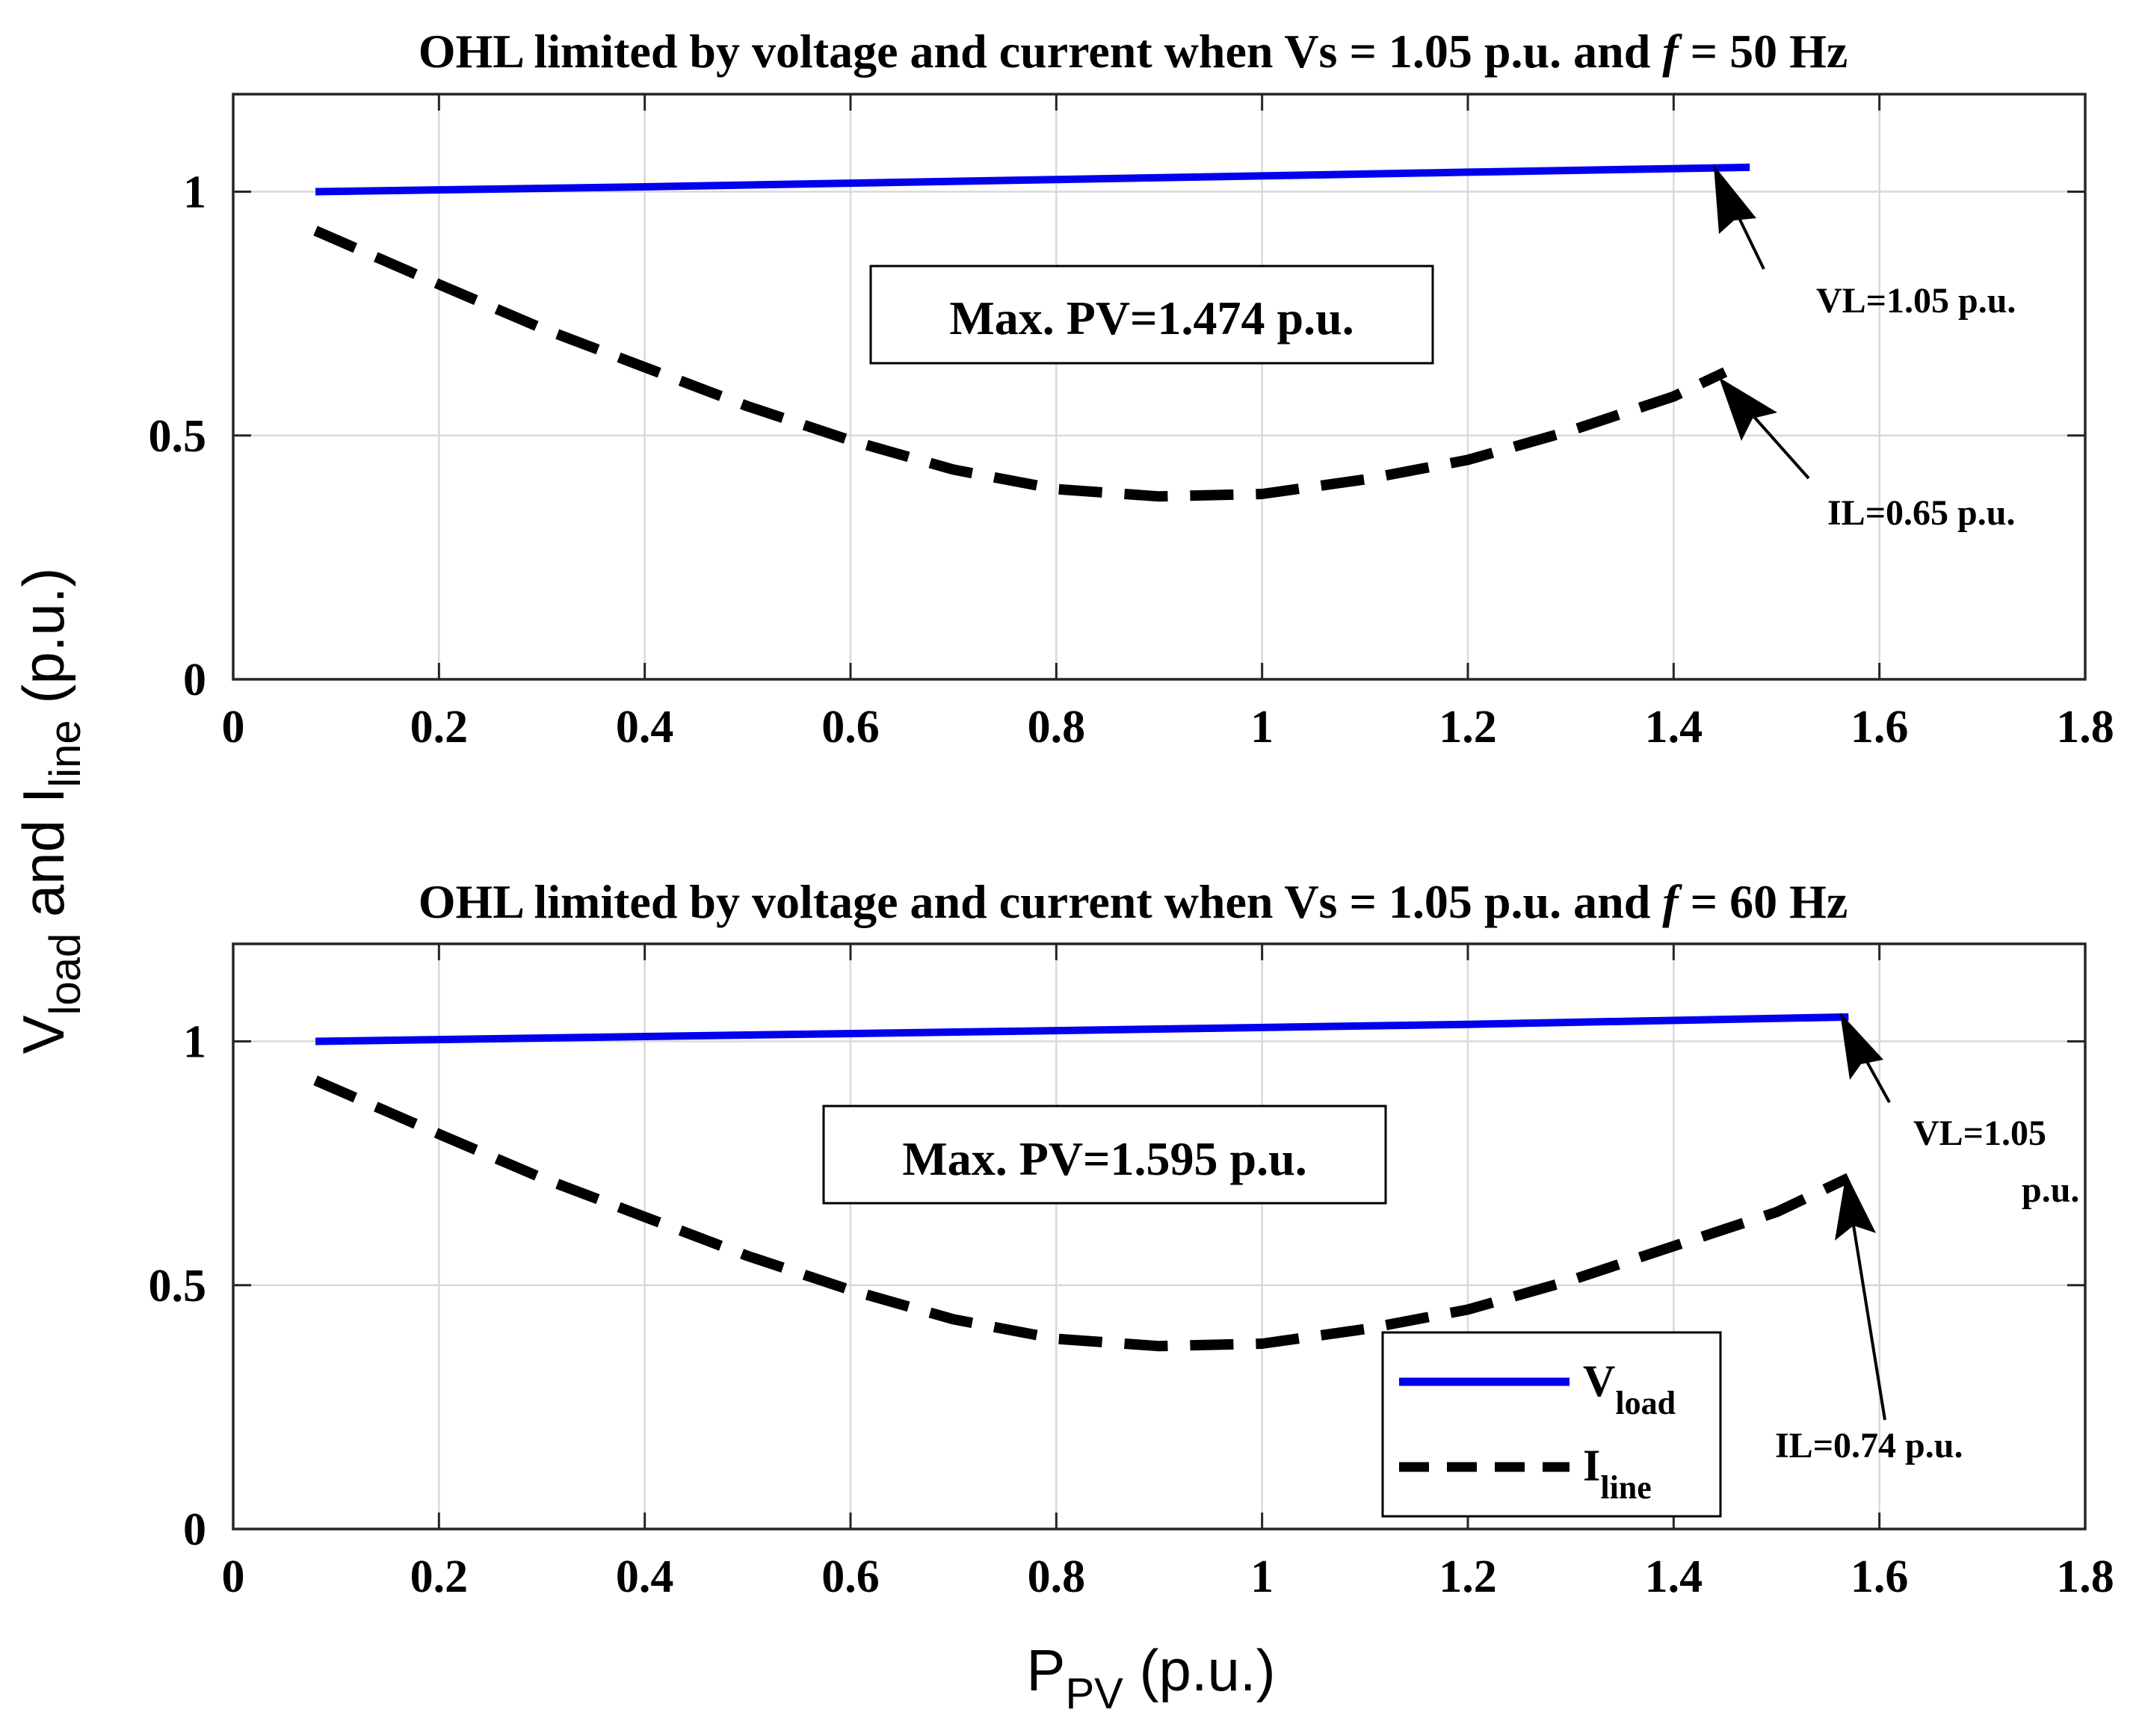 Image resolution: width=2139 pixels, height=1736 pixels. What do you see at coordinates (1763, 51) in the screenshot?
I see `title-post: = 50 Hz` at bounding box center [1763, 51].